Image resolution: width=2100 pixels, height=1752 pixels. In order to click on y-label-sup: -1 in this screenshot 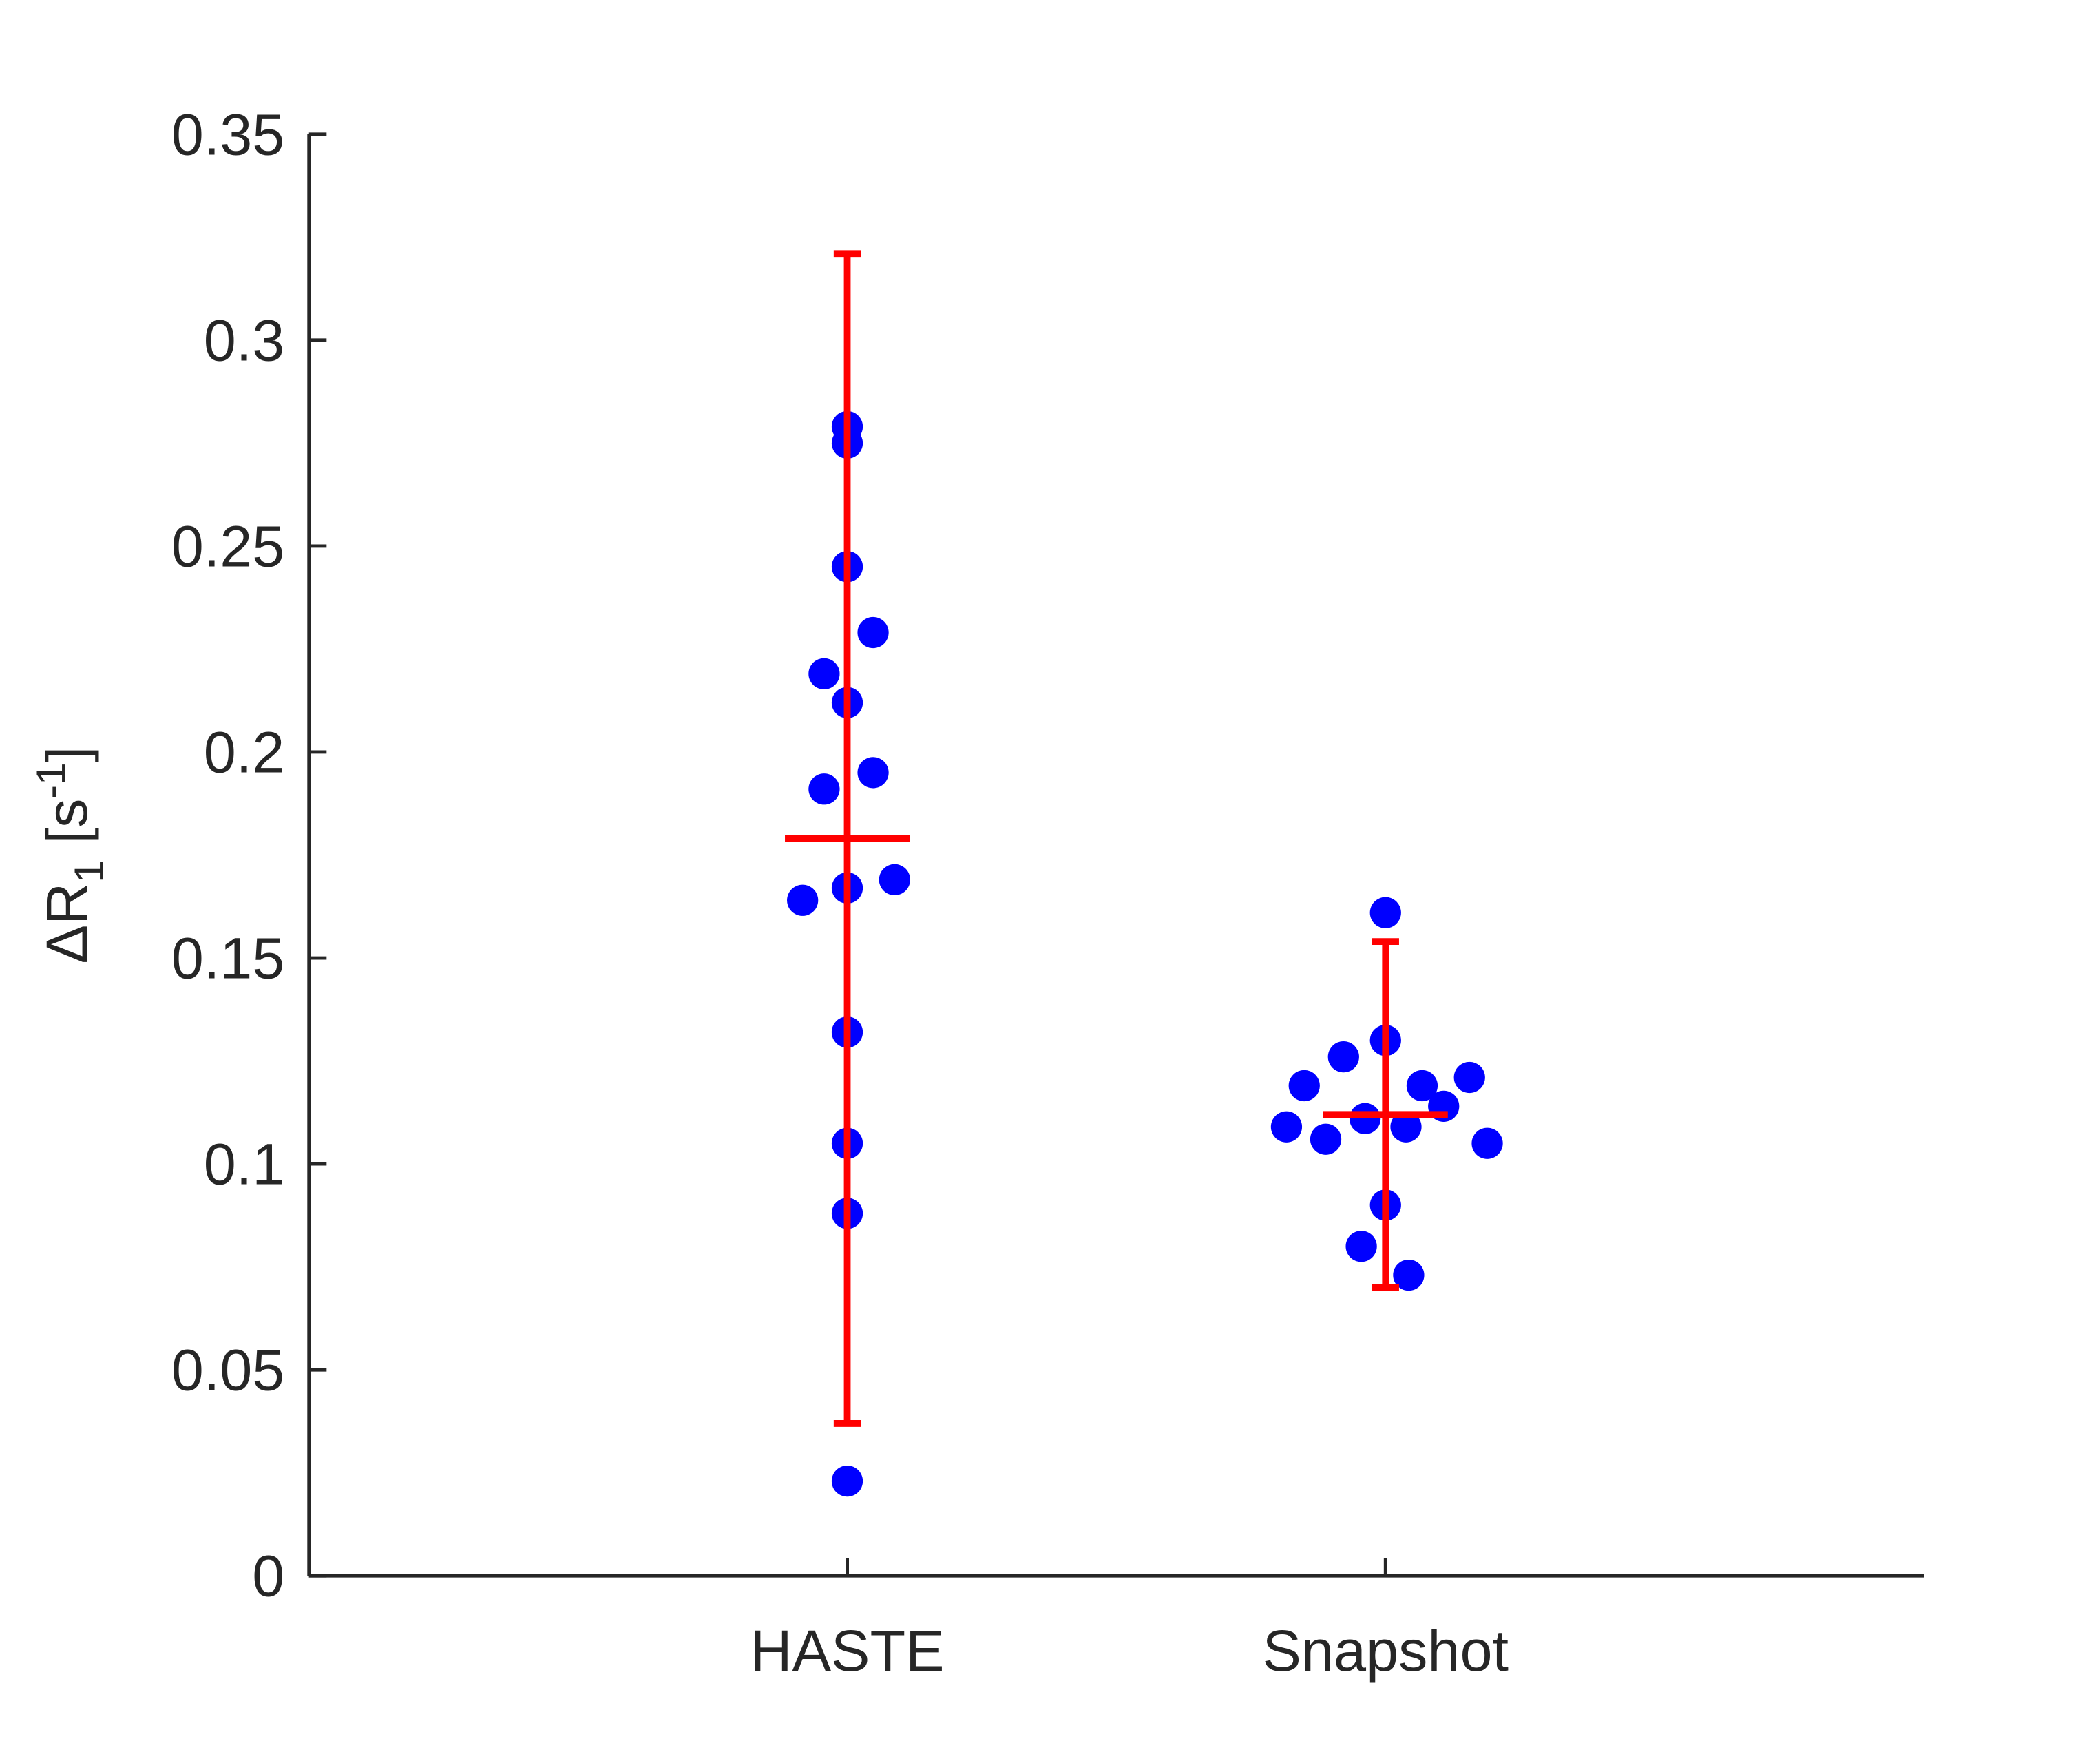, I will do `click(51, 780)`.